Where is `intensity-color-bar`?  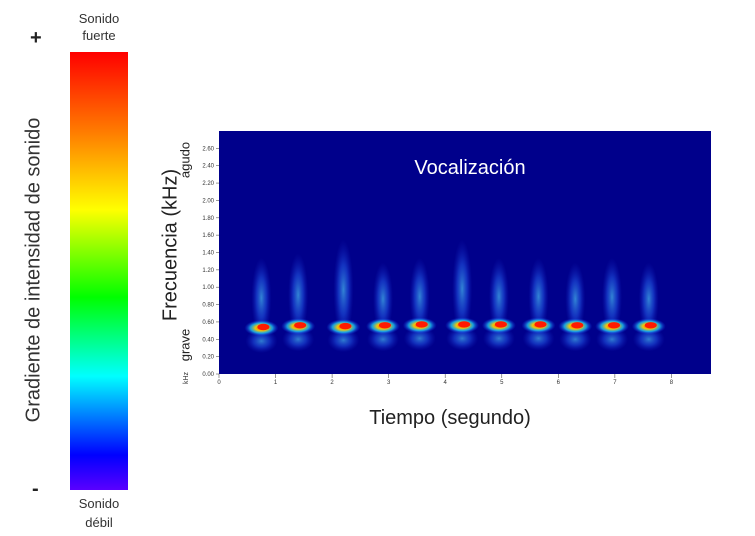 intensity-color-bar is located at coordinates (99, 271).